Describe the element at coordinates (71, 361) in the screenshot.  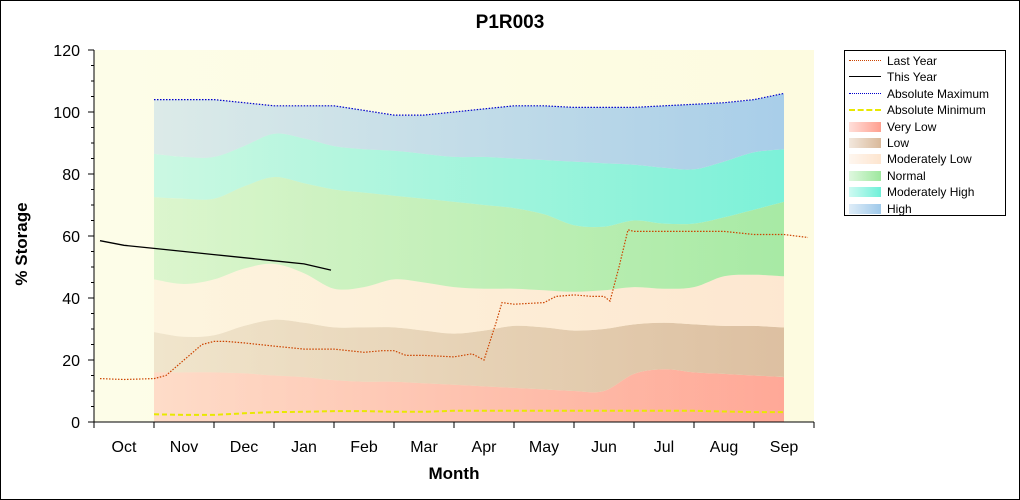
I see `y-tick-label: 20` at that location.